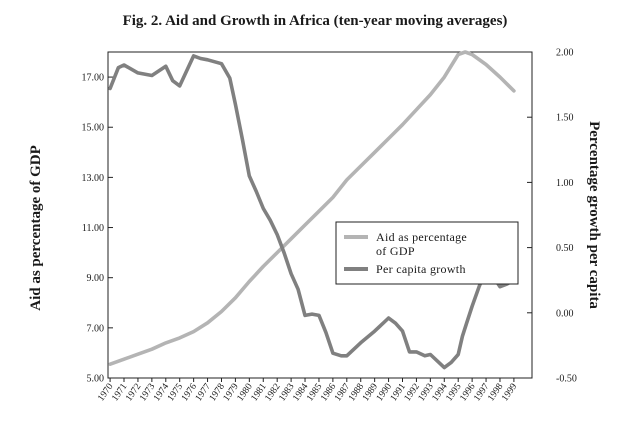 This screenshot has height=423, width=630. Describe the element at coordinates (93, 178) in the screenshot. I see `y-left-tick-label: 13.00` at that location.